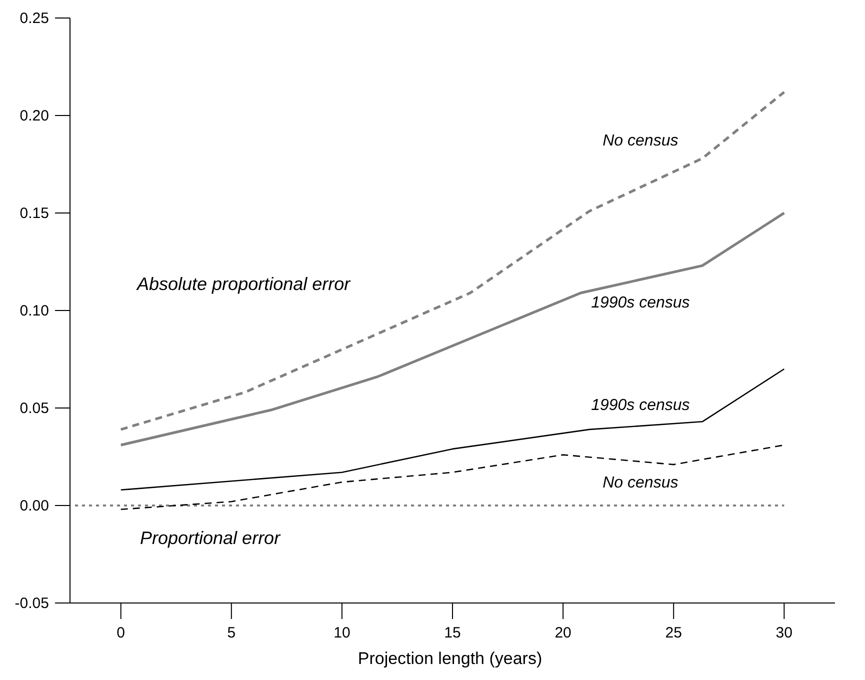  What do you see at coordinates (34, 311) in the screenshot?
I see `y-tick-label: 0.10` at bounding box center [34, 311].